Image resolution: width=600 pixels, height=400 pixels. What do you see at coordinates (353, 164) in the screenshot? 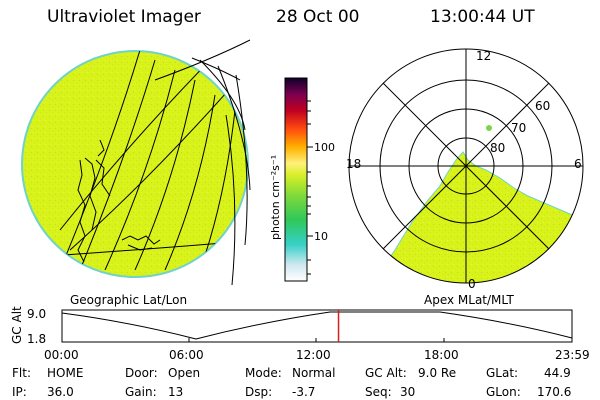
I see `mlt-label-18: 18` at bounding box center [353, 164].